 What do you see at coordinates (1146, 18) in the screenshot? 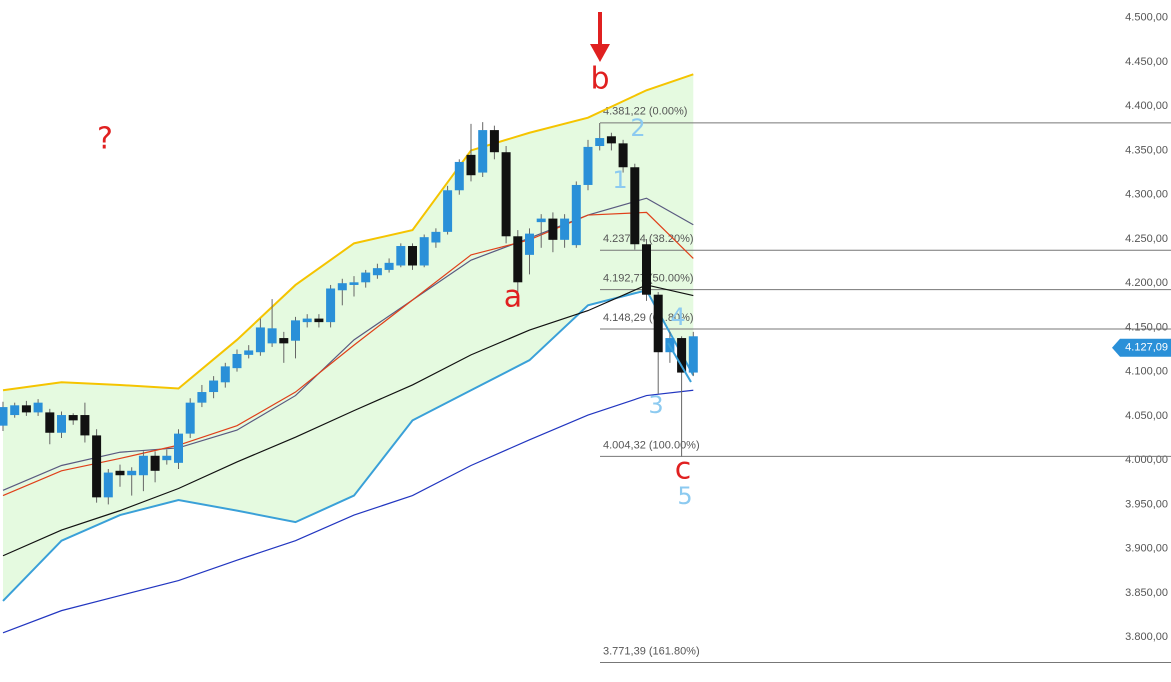
I see `y-tick-label: 4.500,00` at bounding box center [1146, 18].